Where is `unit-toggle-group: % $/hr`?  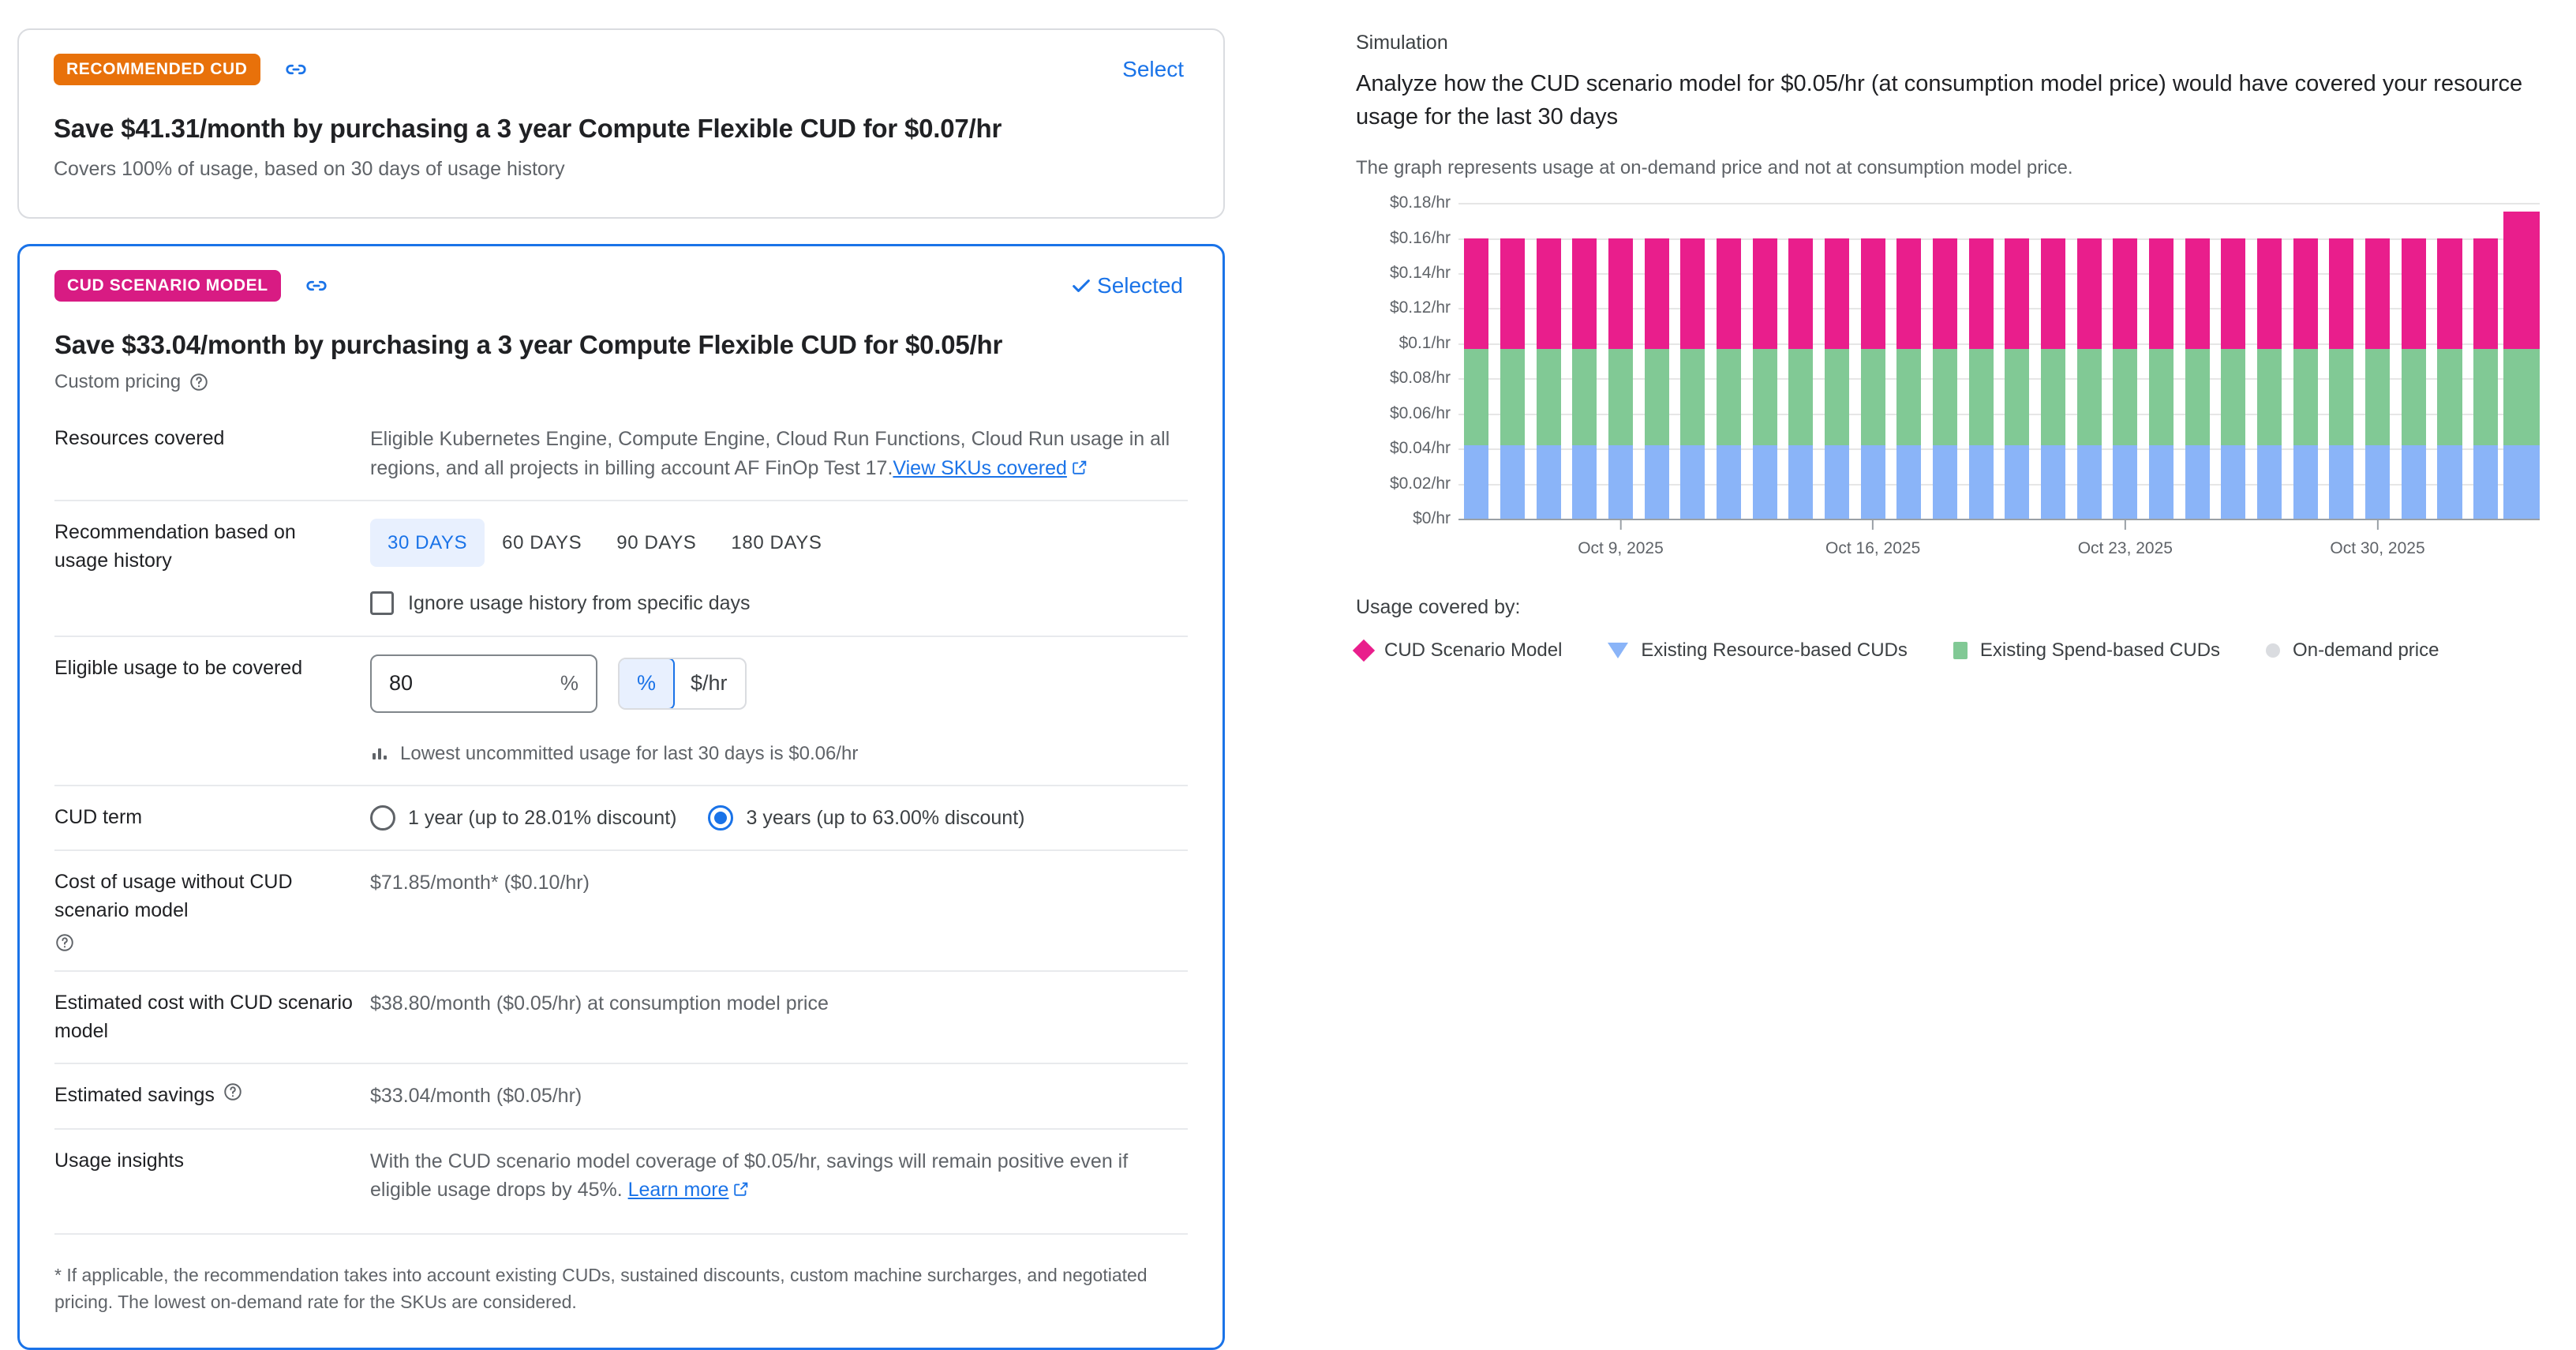 unit-toggle-group: % $/hr is located at coordinates (682, 683).